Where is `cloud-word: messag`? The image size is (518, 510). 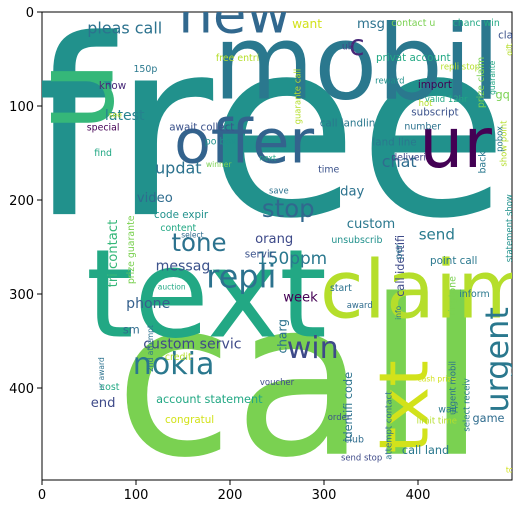
cloud-word: messag is located at coordinates (183, 267).